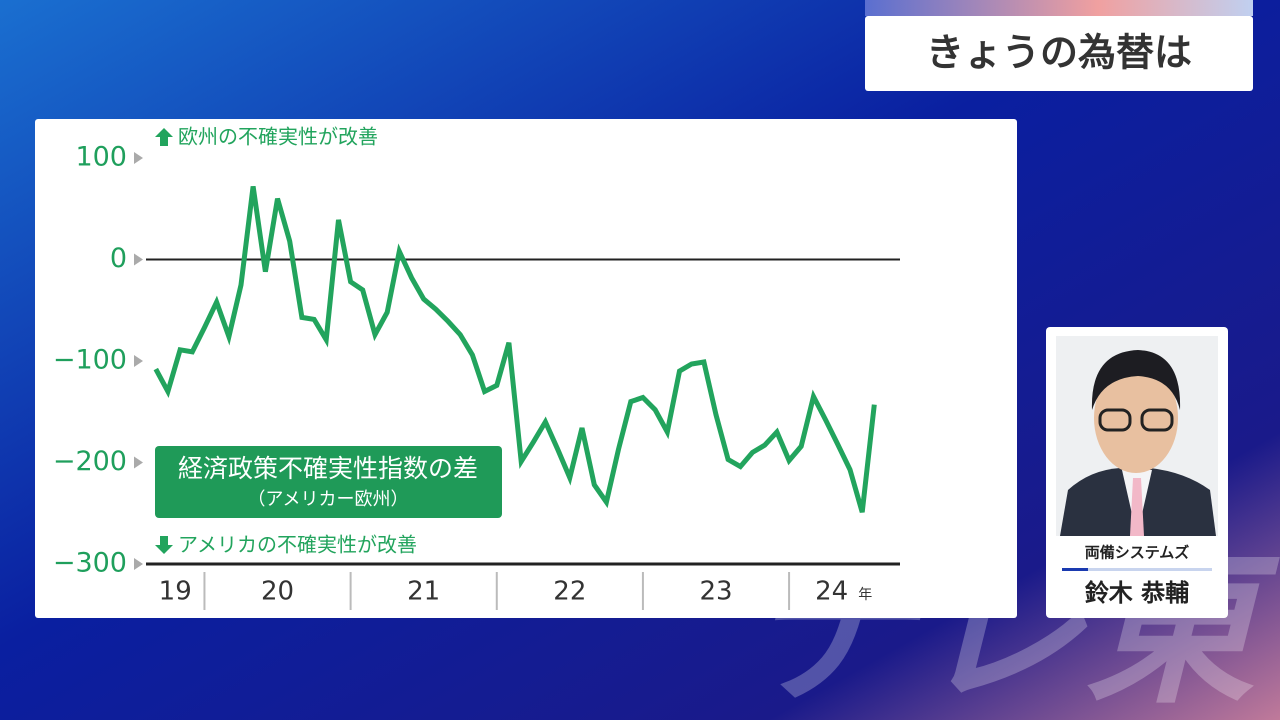  What do you see at coordinates (1075, 569) in the screenshot?
I see `speaker-rule-accent` at bounding box center [1075, 569].